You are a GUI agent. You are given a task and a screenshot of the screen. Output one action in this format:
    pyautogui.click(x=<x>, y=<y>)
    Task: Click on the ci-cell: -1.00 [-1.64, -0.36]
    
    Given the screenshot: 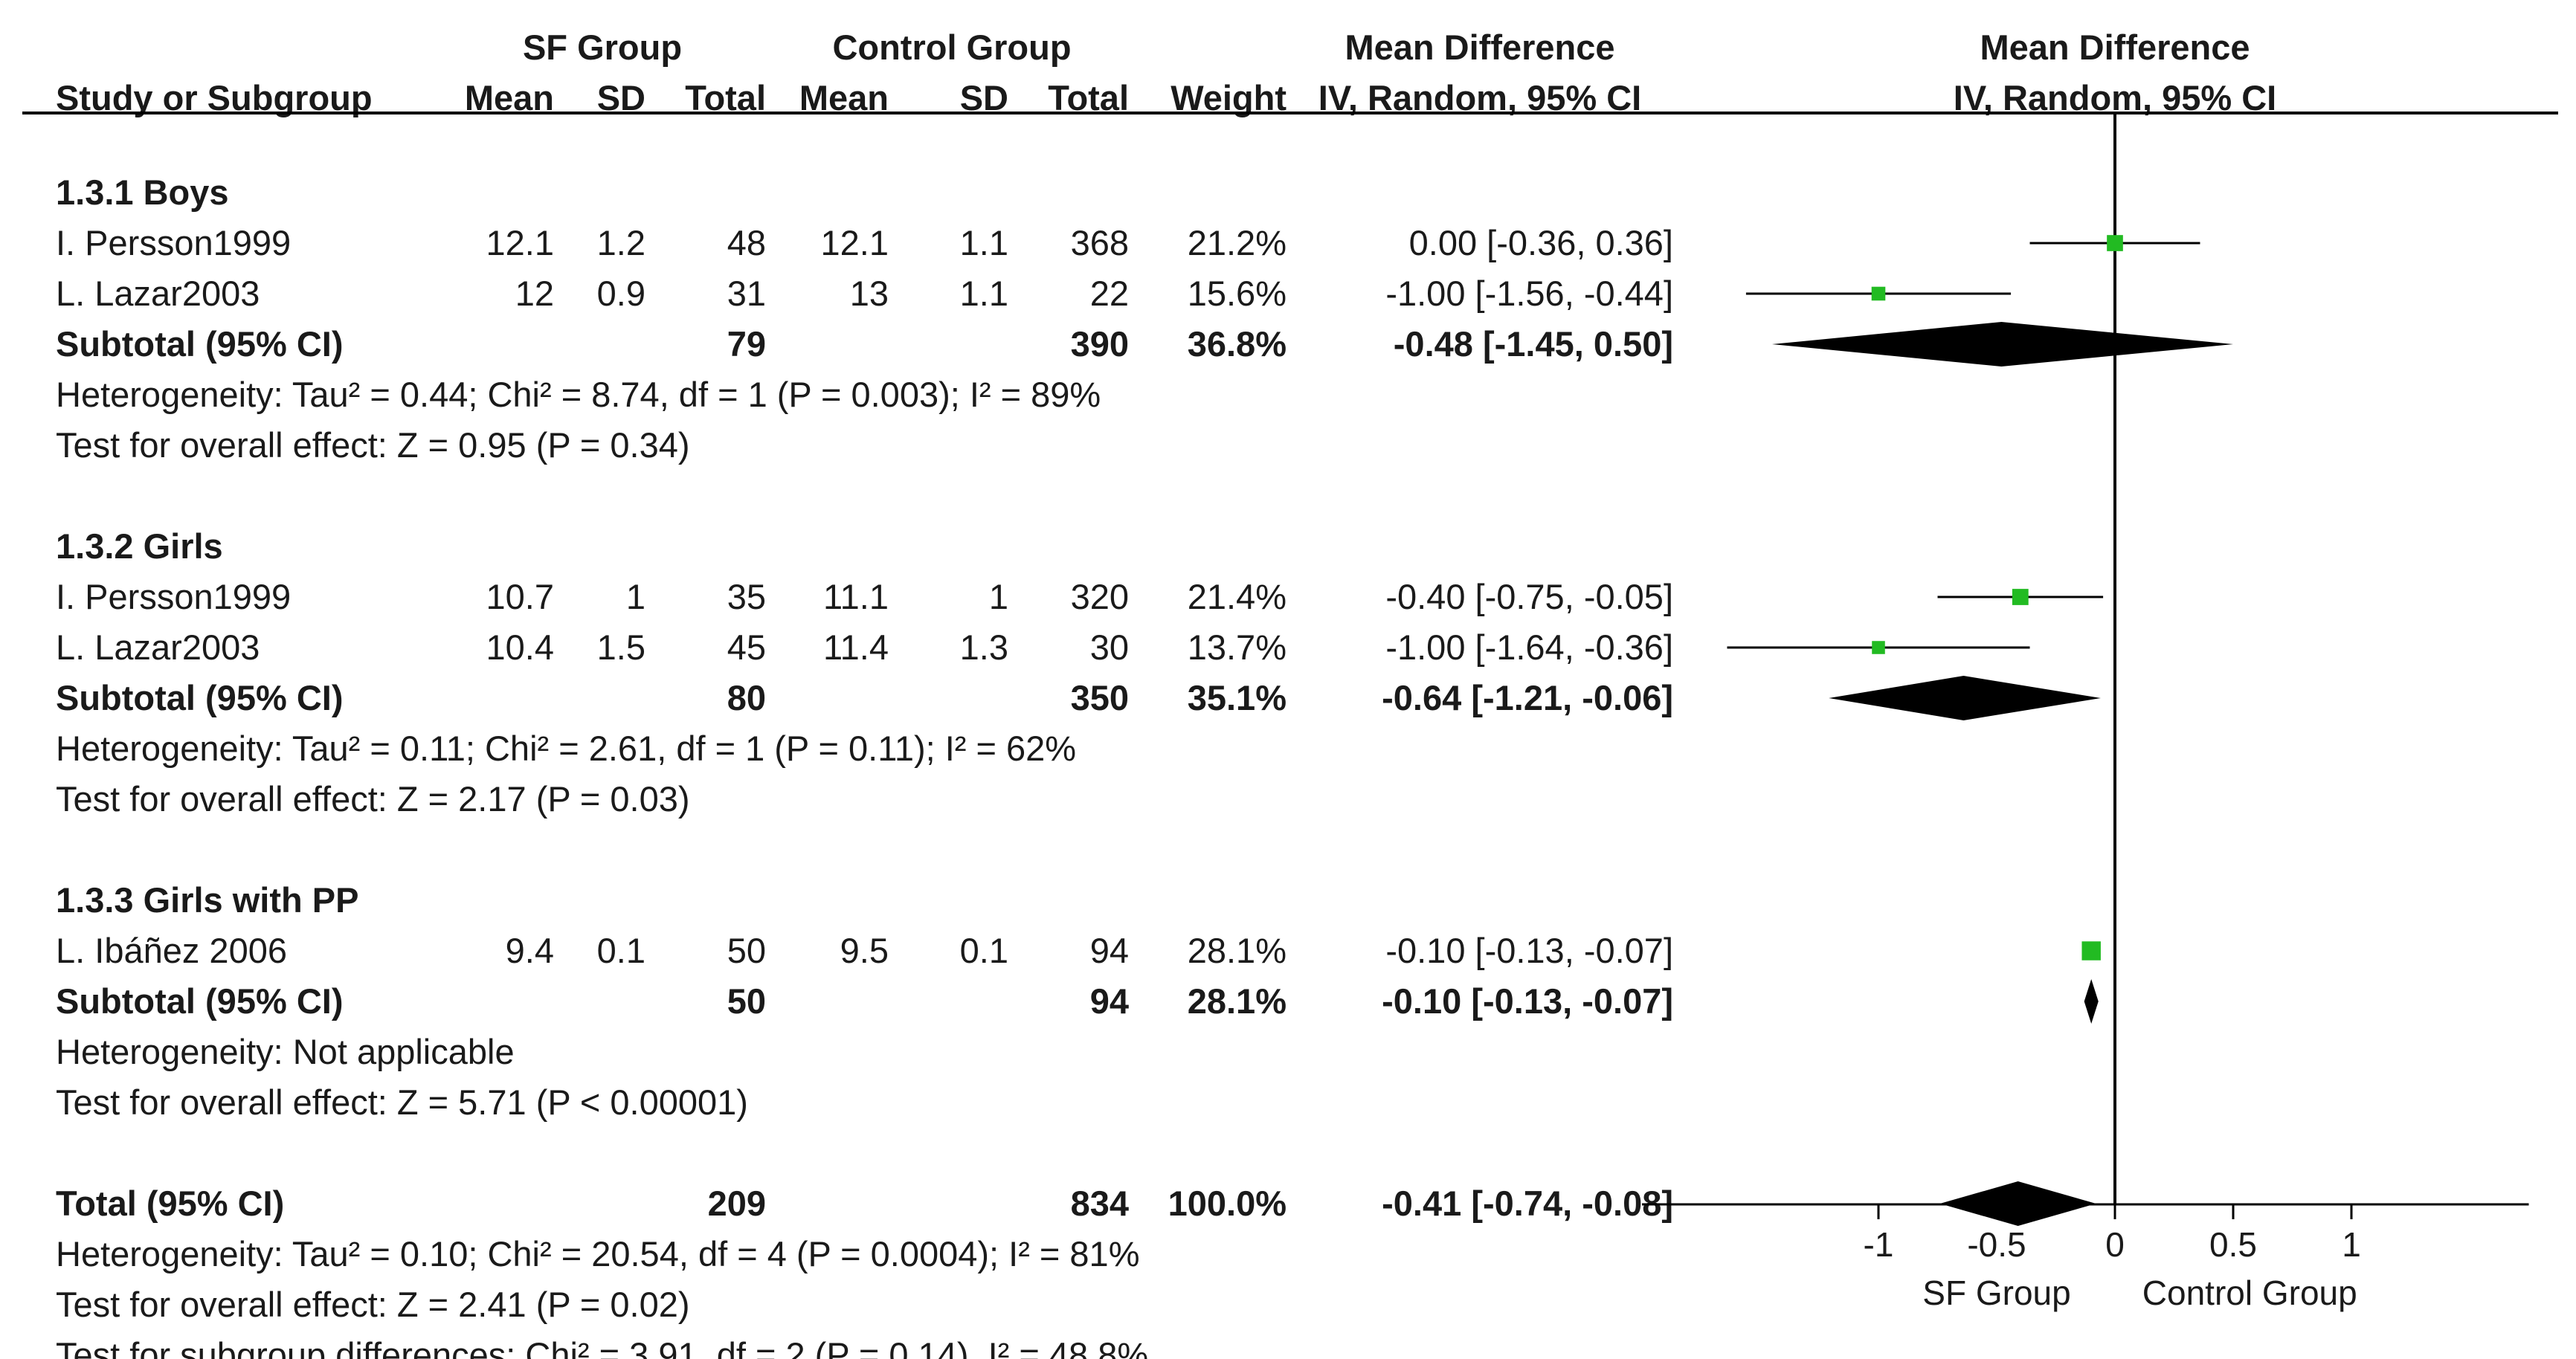 What is the action you would take?
    pyautogui.click(x=1529, y=647)
    